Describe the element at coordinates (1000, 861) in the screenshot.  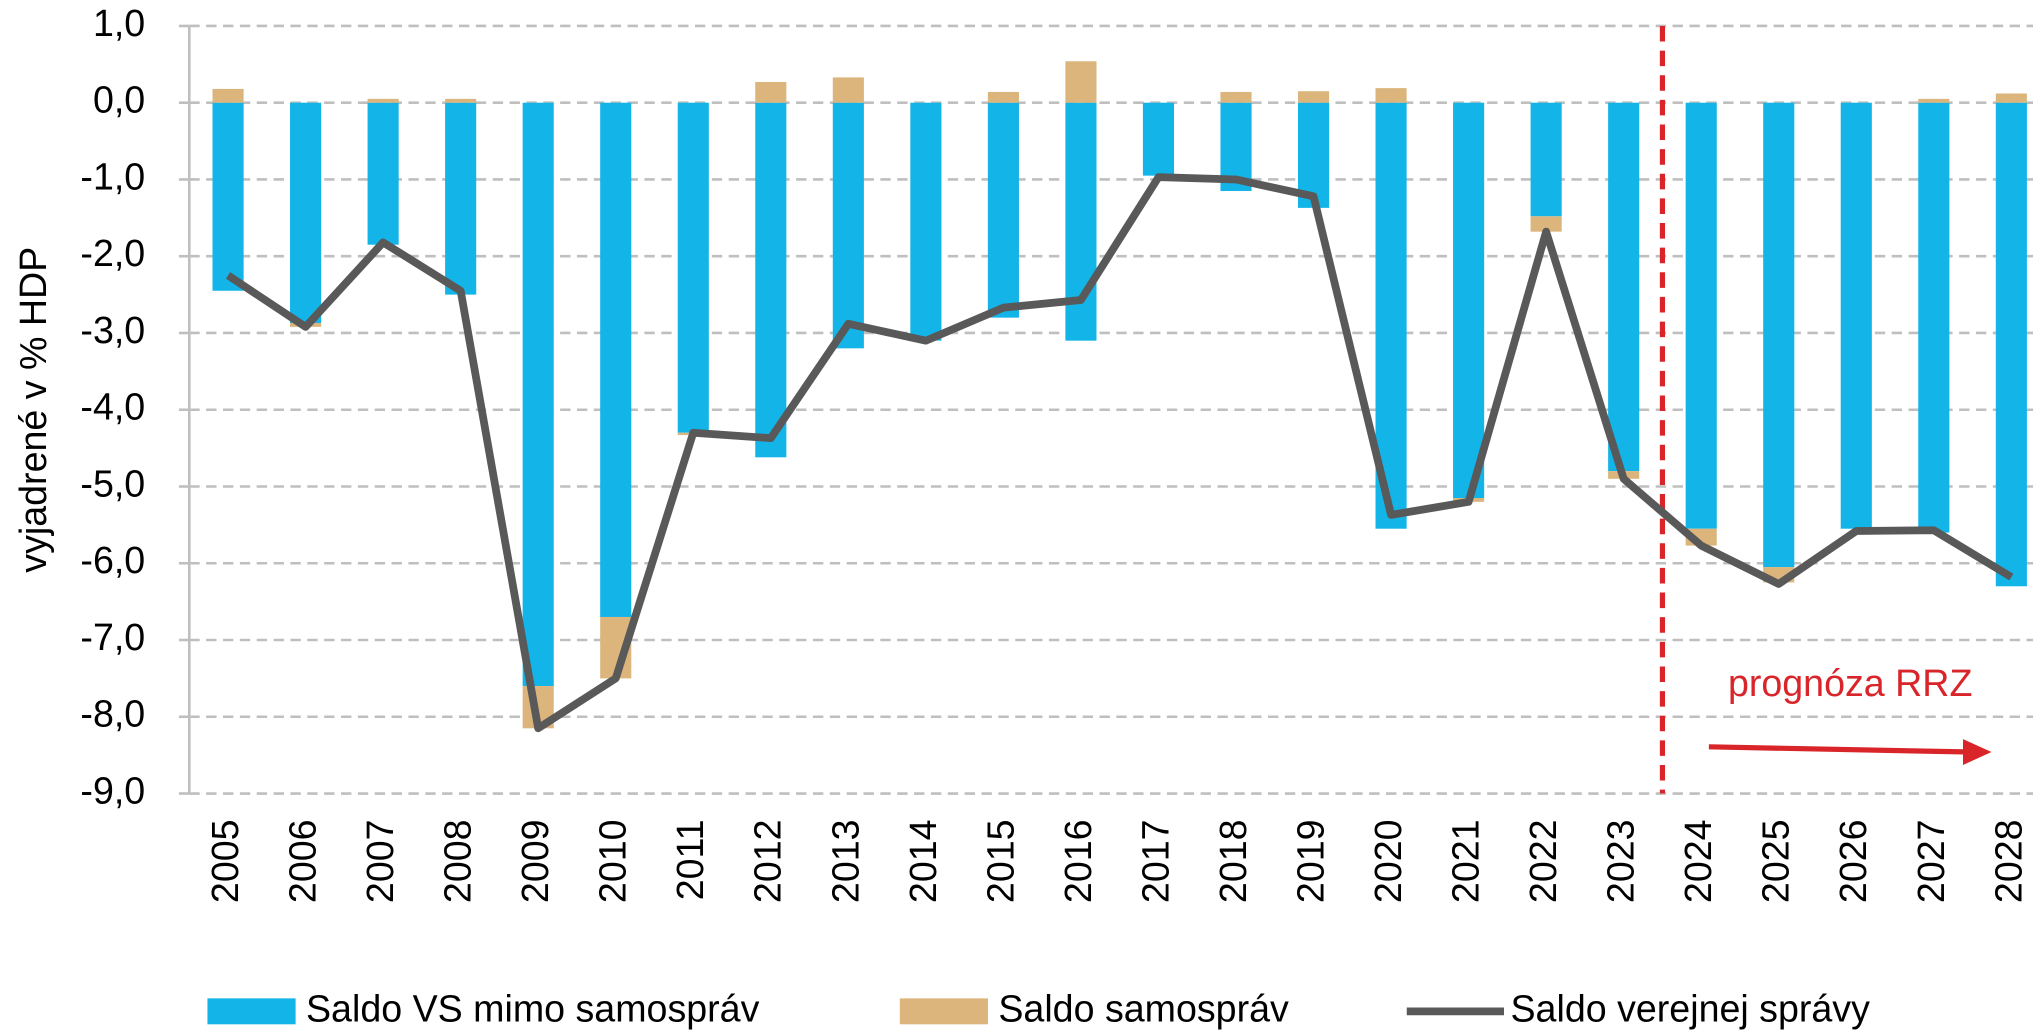
I see `x-tick-label: 2015` at that location.